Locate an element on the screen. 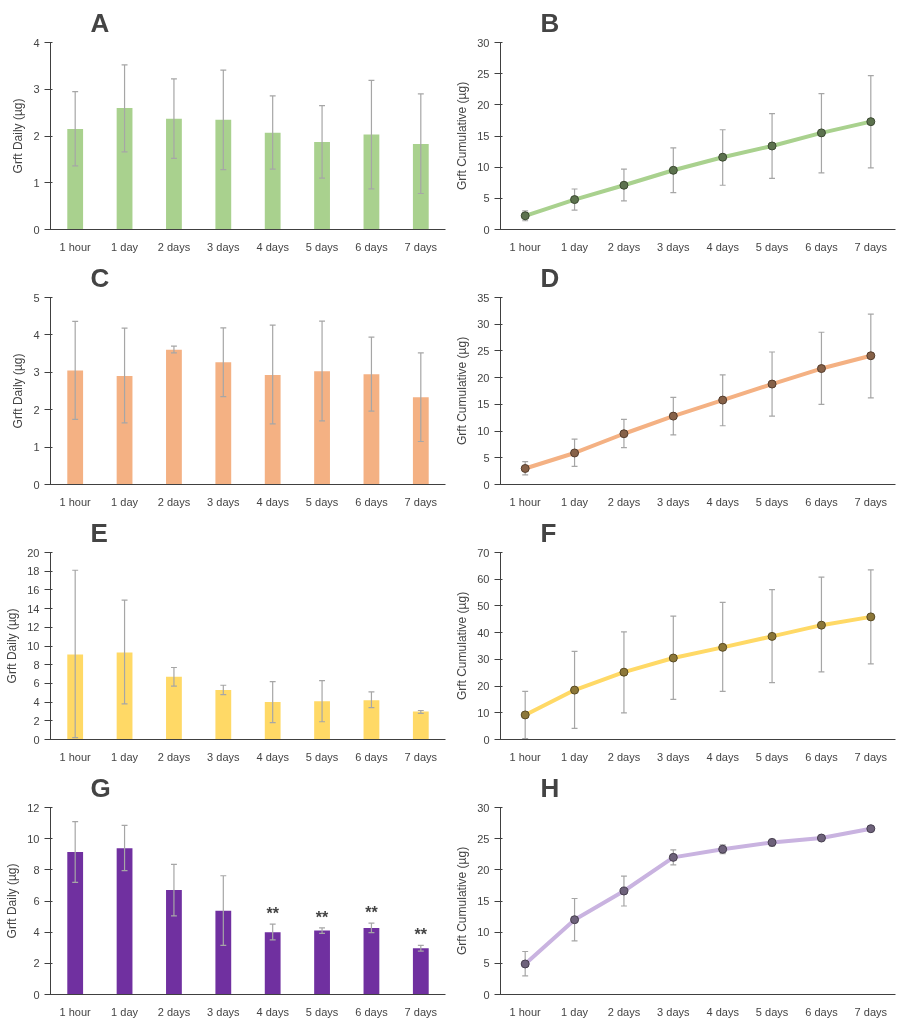 Image resolution: width=905 pixels, height=1036 pixels. chart-title: D is located at coordinates (550, 277).